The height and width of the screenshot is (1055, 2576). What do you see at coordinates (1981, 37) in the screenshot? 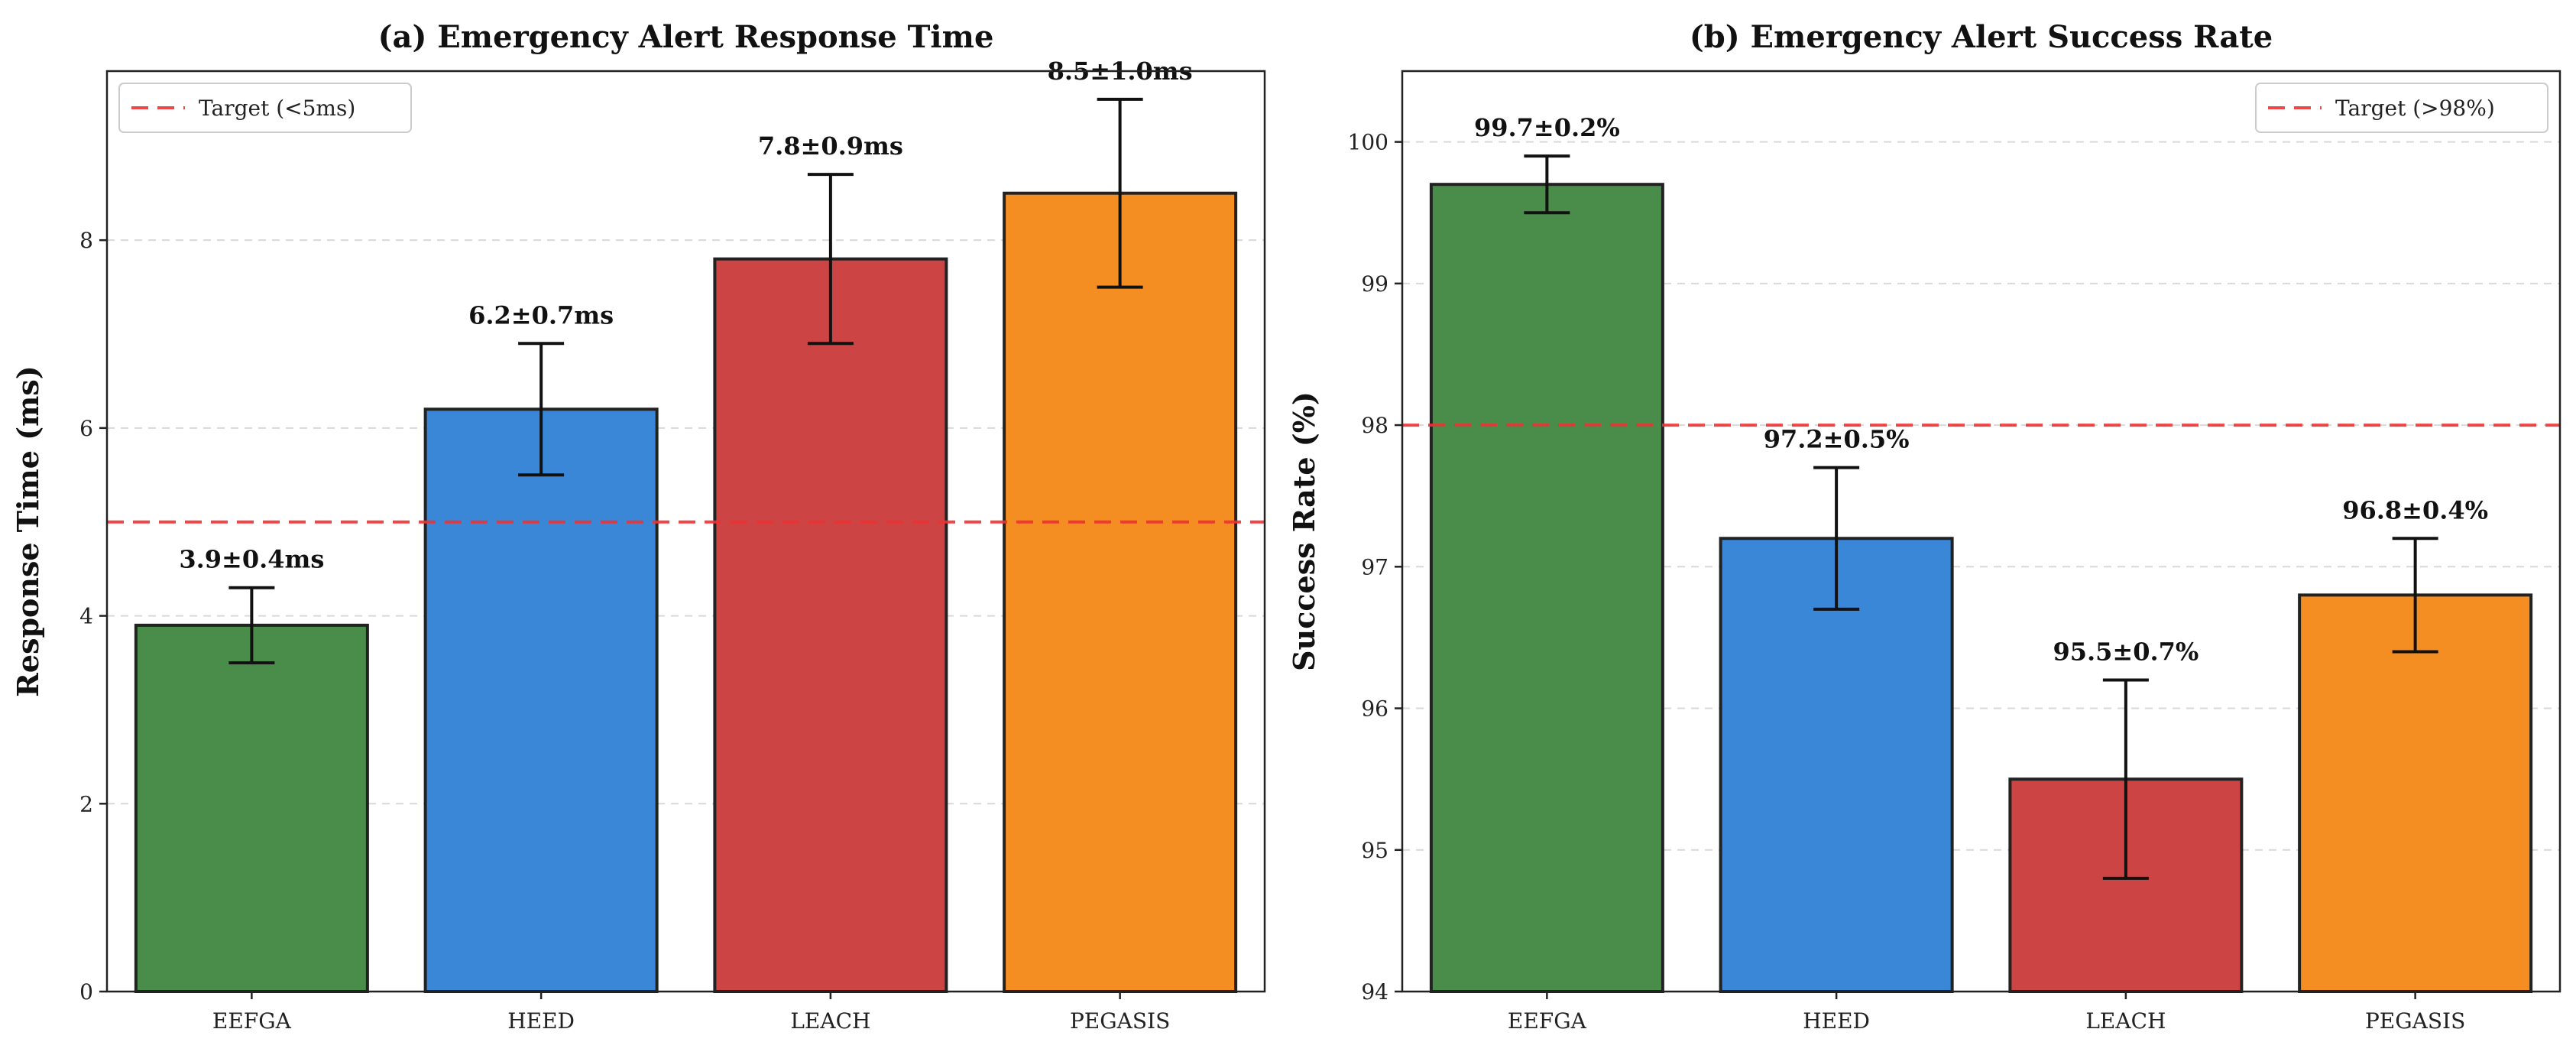
I see `chart-b-title: (b) Emergency Alert Success Rate` at bounding box center [1981, 37].